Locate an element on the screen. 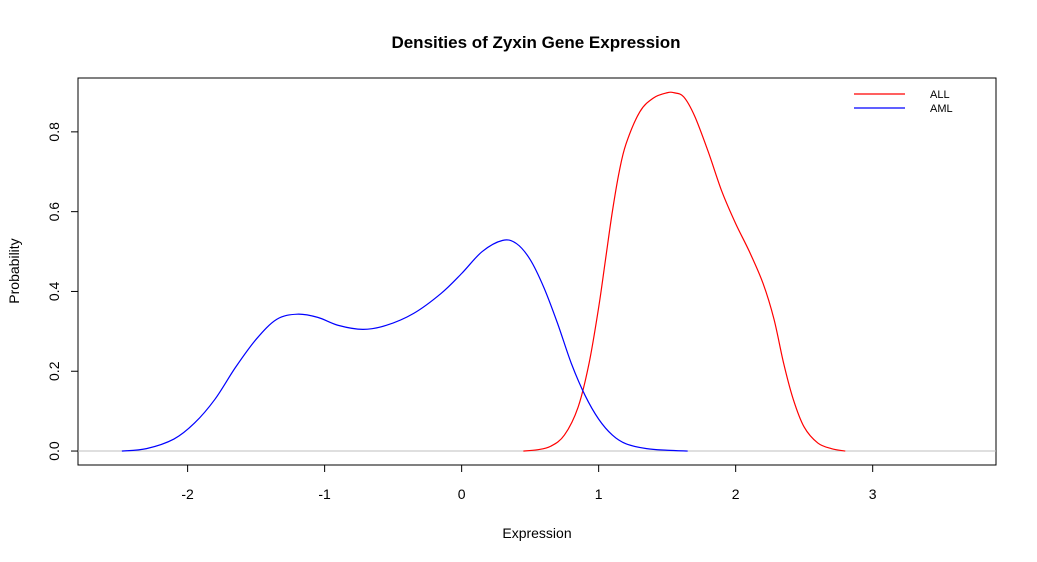 This screenshot has width=1037, height=562. x-tick-label: -1 is located at coordinates (324, 494).